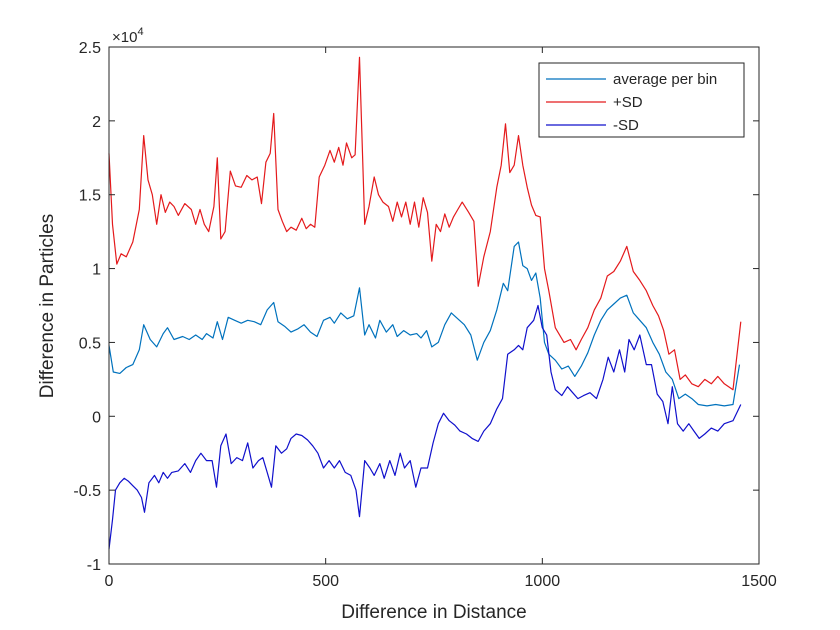 Image resolution: width=840 pixels, height=630 pixels. Describe the element at coordinates (128, 36) in the screenshot. I see `y-exponent-label: ×10⁴` at that location.